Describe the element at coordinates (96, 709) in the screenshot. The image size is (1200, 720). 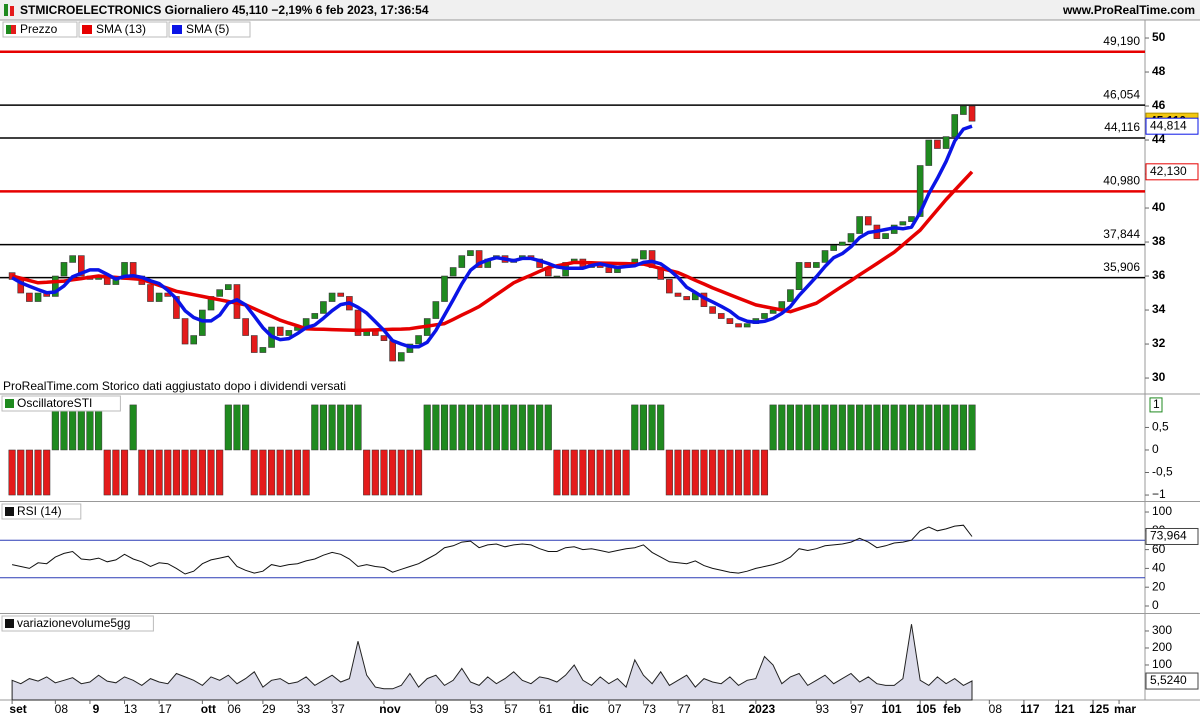
I see `x-tick-label: 9` at that location.